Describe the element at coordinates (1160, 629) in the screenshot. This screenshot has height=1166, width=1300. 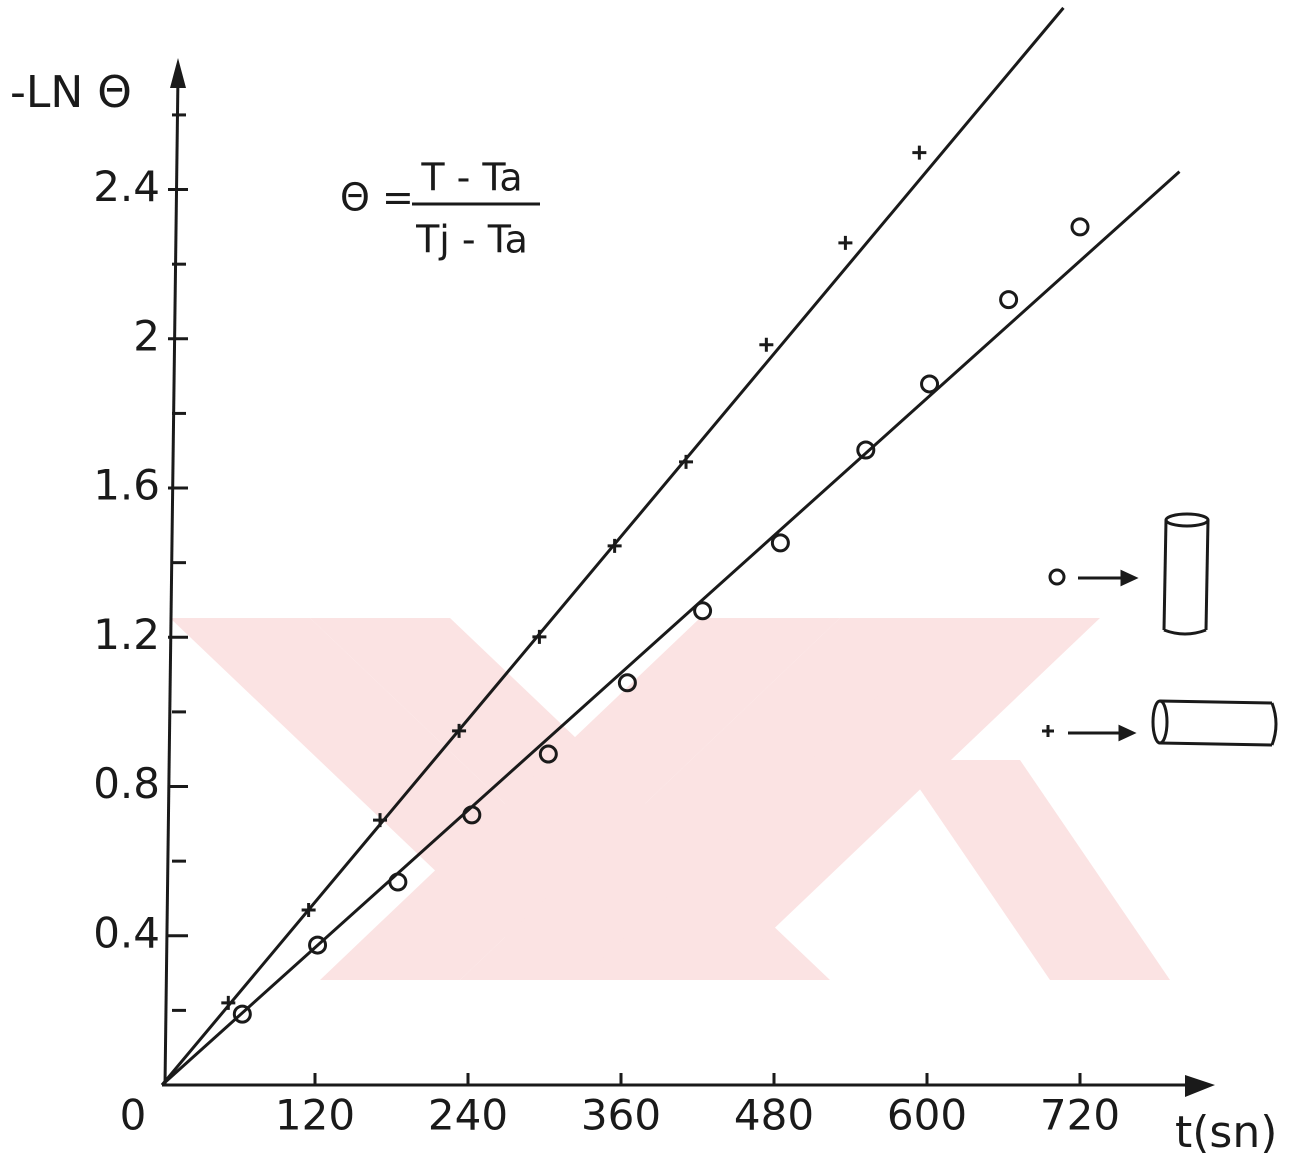
I see `legend` at that location.